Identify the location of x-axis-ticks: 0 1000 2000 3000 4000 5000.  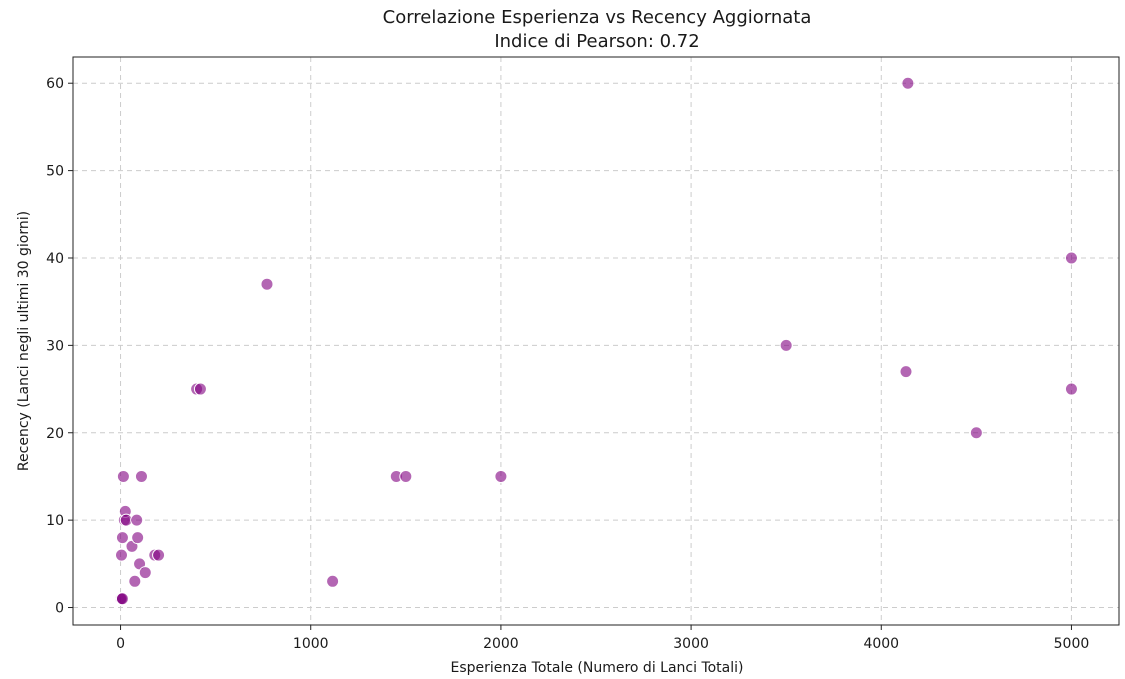
(602, 638).